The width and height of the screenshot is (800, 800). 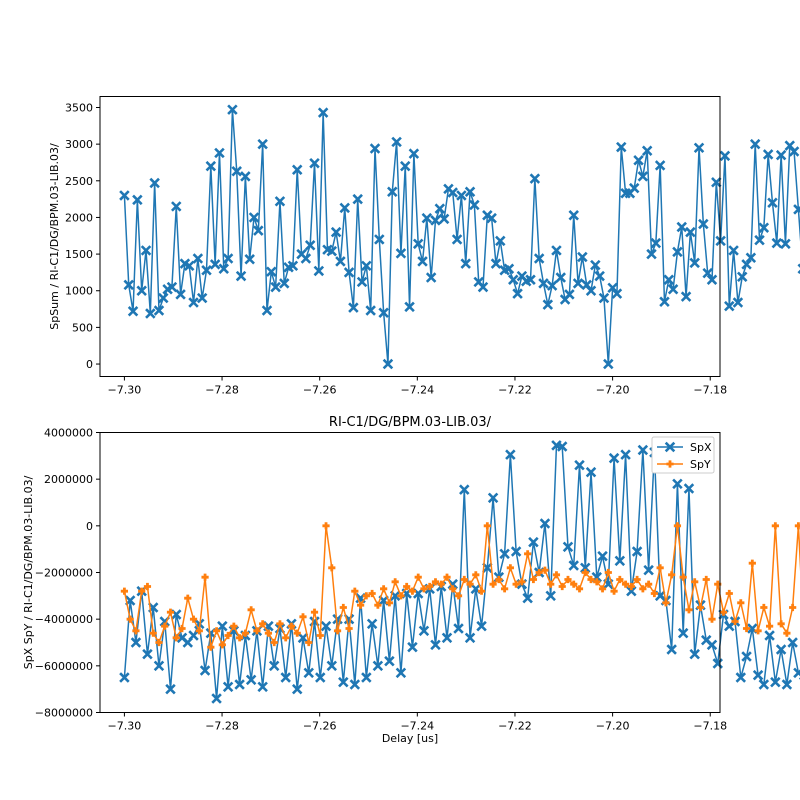 I want to click on legend-spy-marker-glyph, so click(x=670, y=464).